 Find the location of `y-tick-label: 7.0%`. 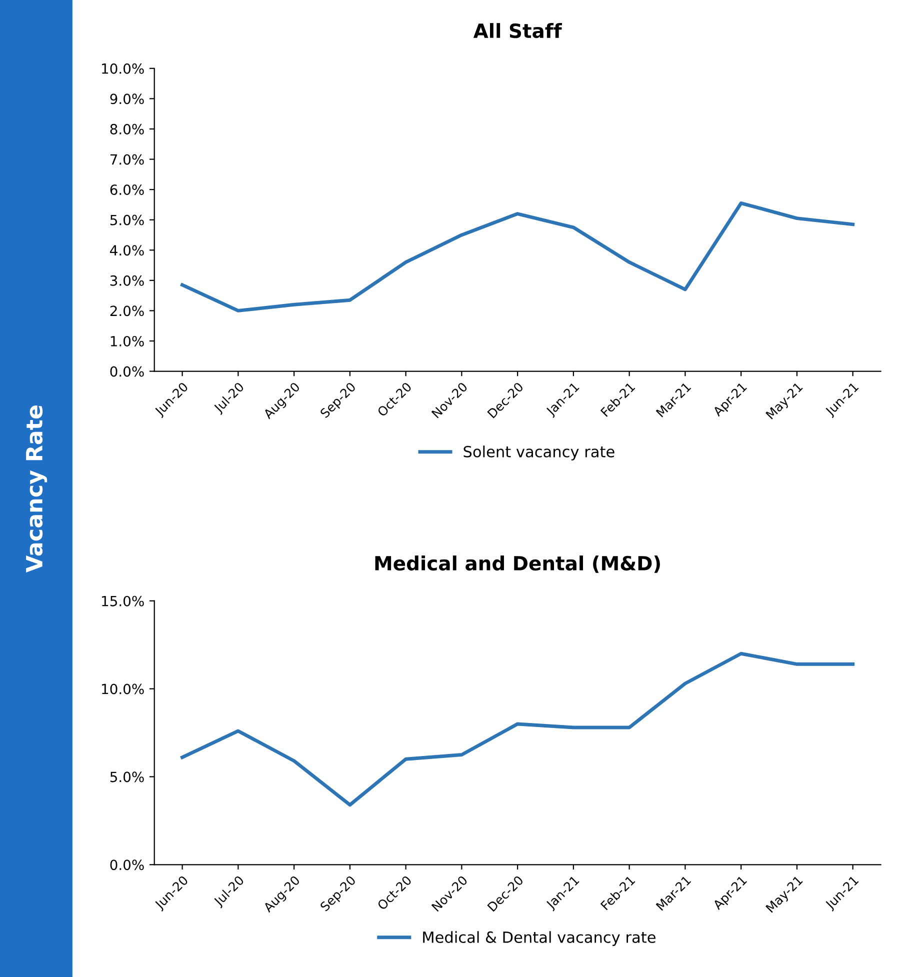

y-tick-label: 7.0% is located at coordinates (127, 159).